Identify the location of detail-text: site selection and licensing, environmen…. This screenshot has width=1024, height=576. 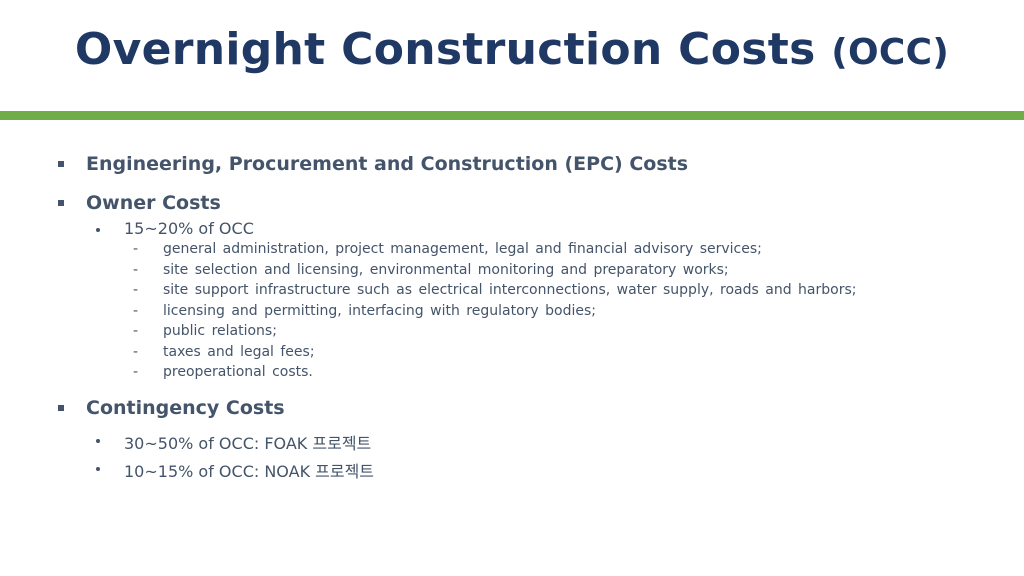
(446, 269).